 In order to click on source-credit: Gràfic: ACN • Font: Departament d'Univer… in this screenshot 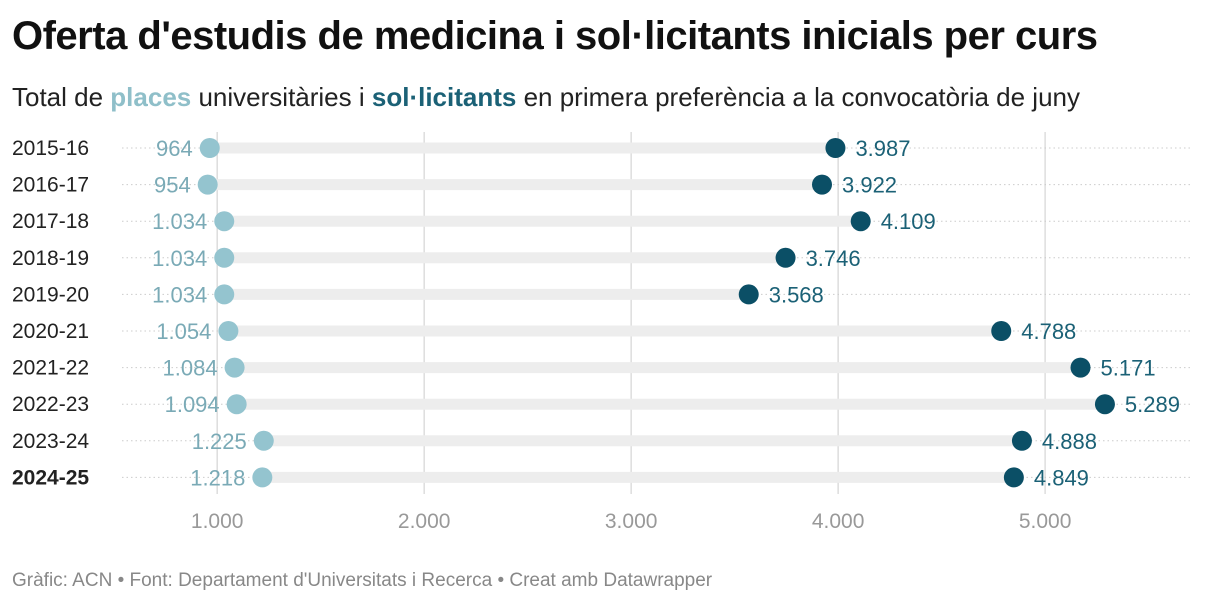, I will do `click(362, 580)`.